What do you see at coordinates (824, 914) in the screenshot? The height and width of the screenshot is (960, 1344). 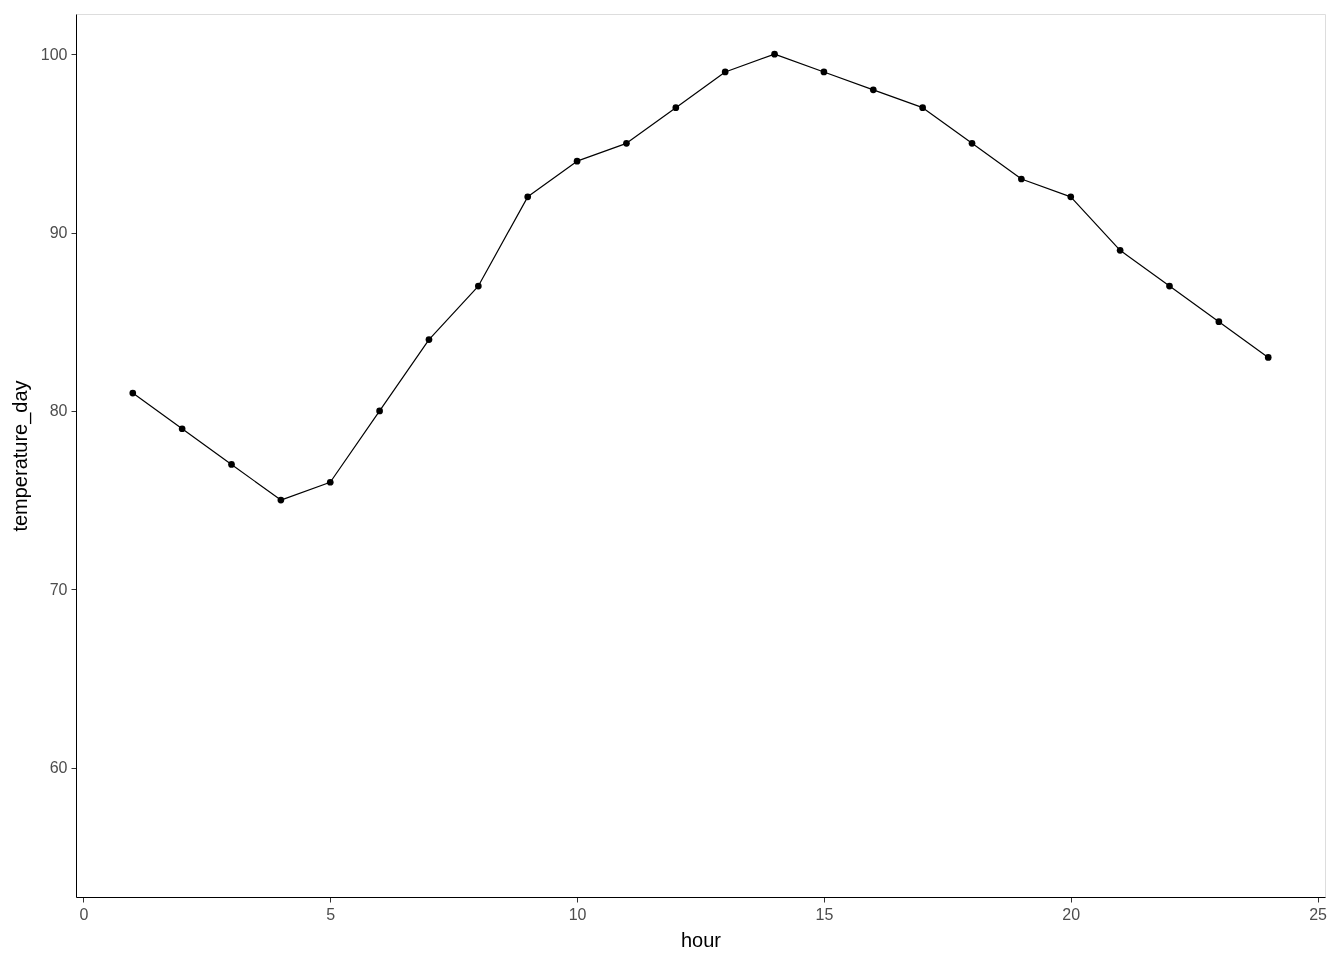 I see `x-tick-label: 15` at bounding box center [824, 914].